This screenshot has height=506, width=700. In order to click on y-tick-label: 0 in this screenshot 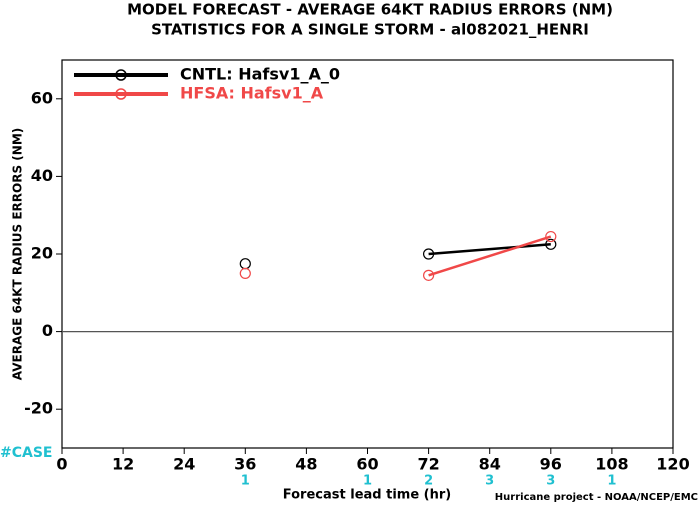, I will do `click(47, 330)`.